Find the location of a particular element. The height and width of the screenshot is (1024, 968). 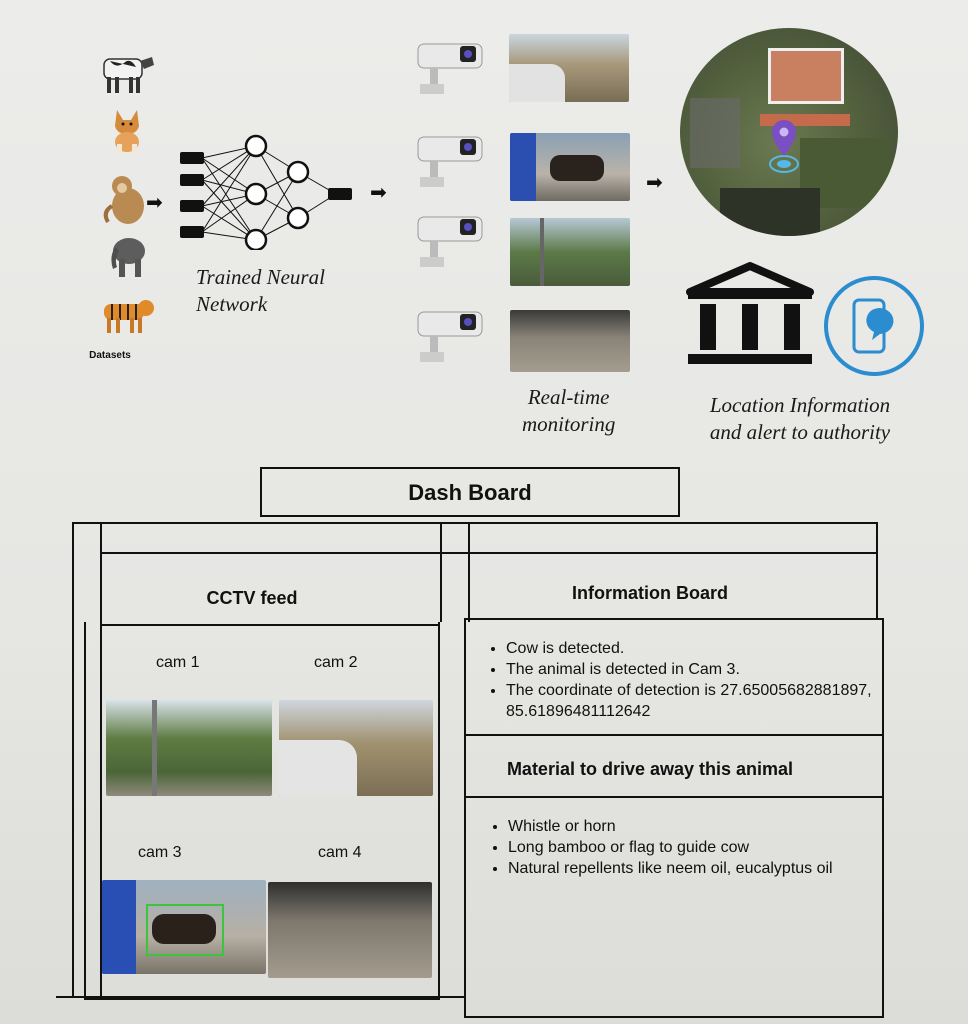

cam-label: cam 2 is located at coordinates (336, 662).